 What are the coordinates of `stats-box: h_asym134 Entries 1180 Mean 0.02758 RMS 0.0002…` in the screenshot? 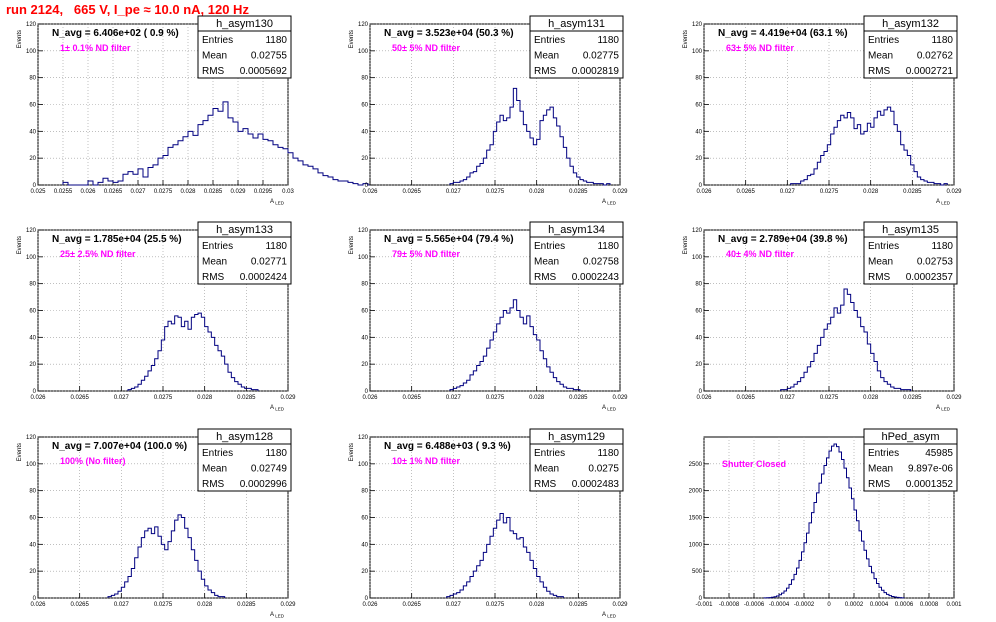 It's located at (576, 253).